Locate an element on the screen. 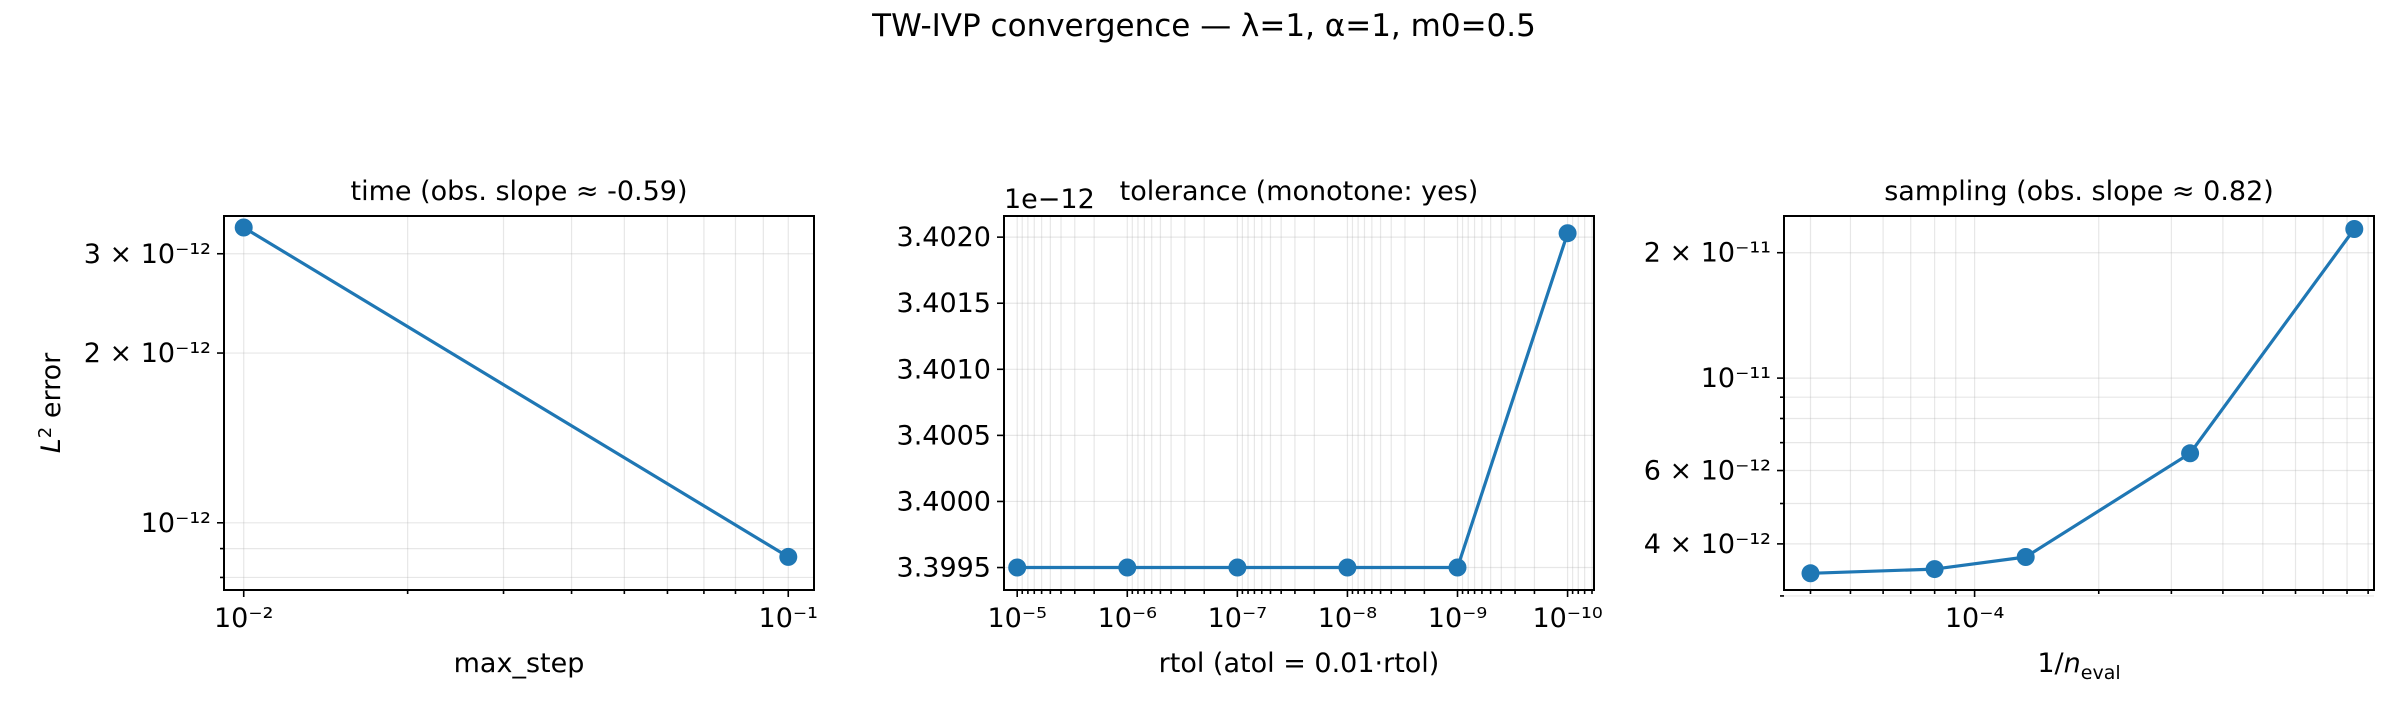  x-tick-label: 10⁻¹ is located at coordinates (788, 618).